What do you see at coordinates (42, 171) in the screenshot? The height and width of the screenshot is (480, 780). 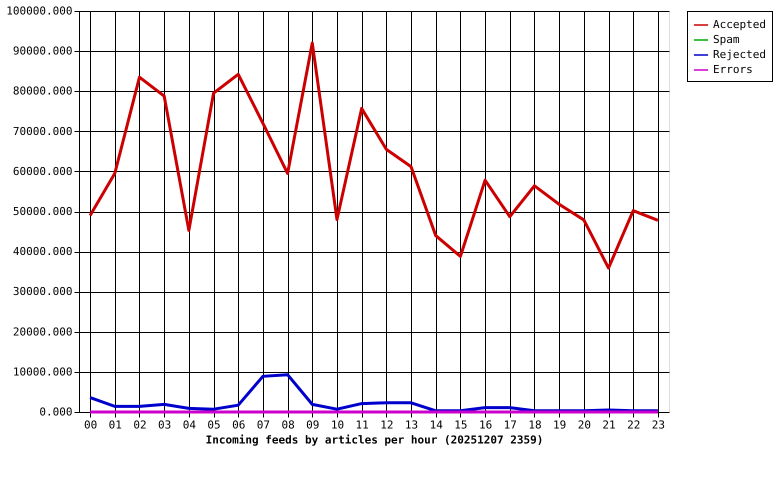 I see `y-tick-label: 60000.000` at bounding box center [42, 171].